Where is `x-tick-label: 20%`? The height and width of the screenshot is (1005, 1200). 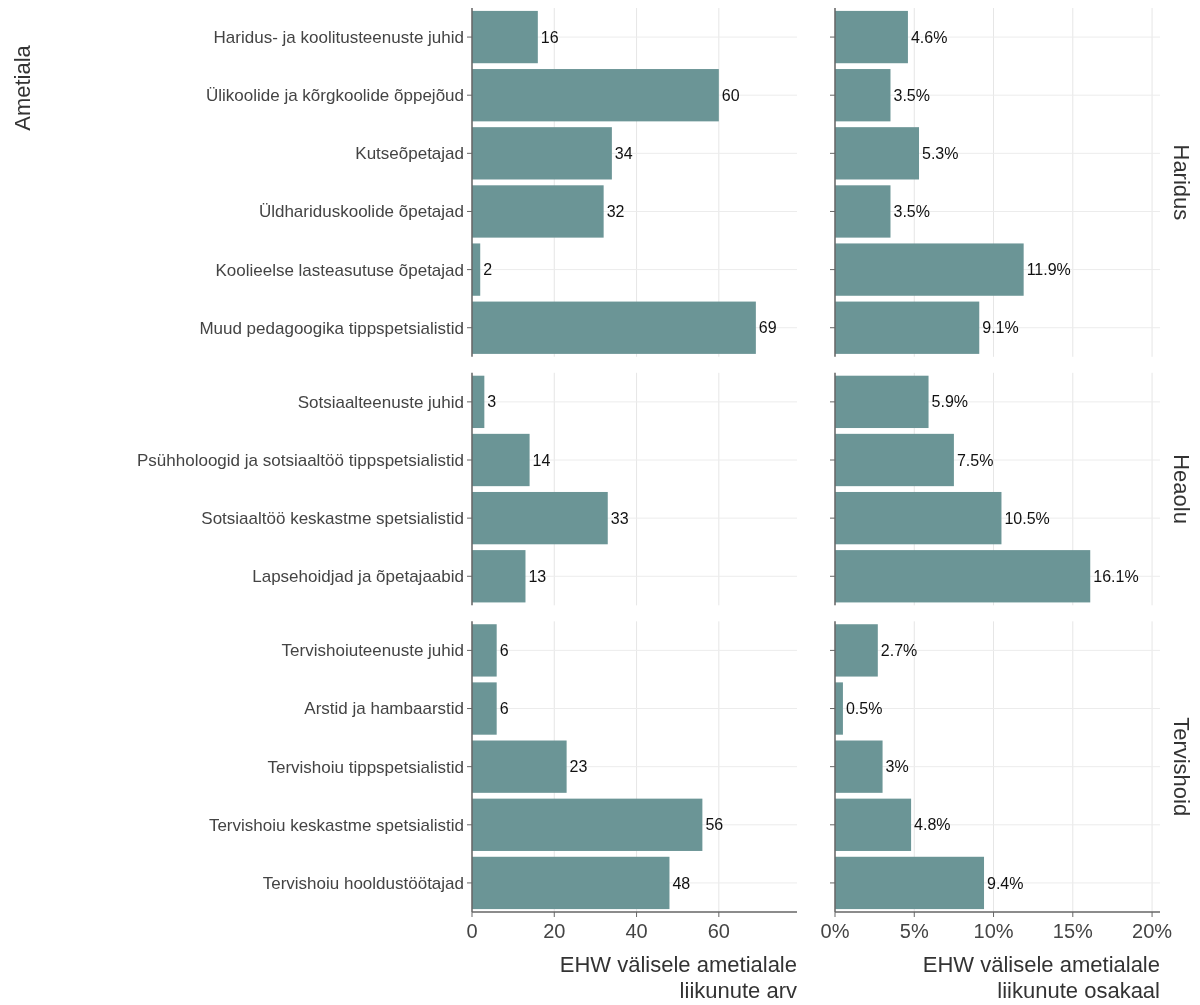 x-tick-label: 20% is located at coordinates (1152, 931).